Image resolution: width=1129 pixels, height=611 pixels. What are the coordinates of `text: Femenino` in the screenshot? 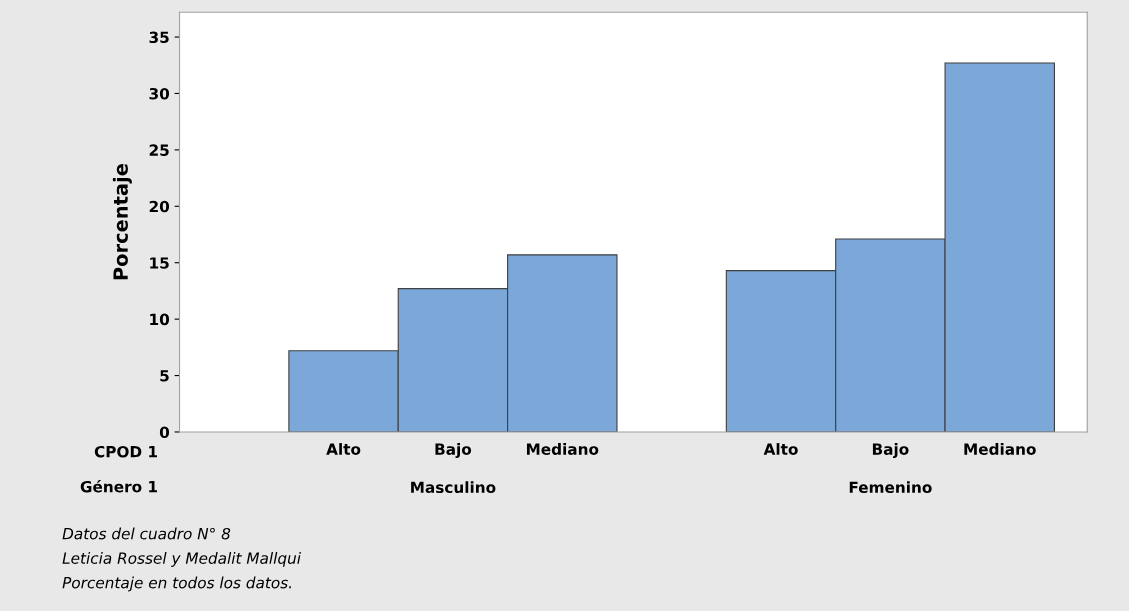 It's located at (890, 487).